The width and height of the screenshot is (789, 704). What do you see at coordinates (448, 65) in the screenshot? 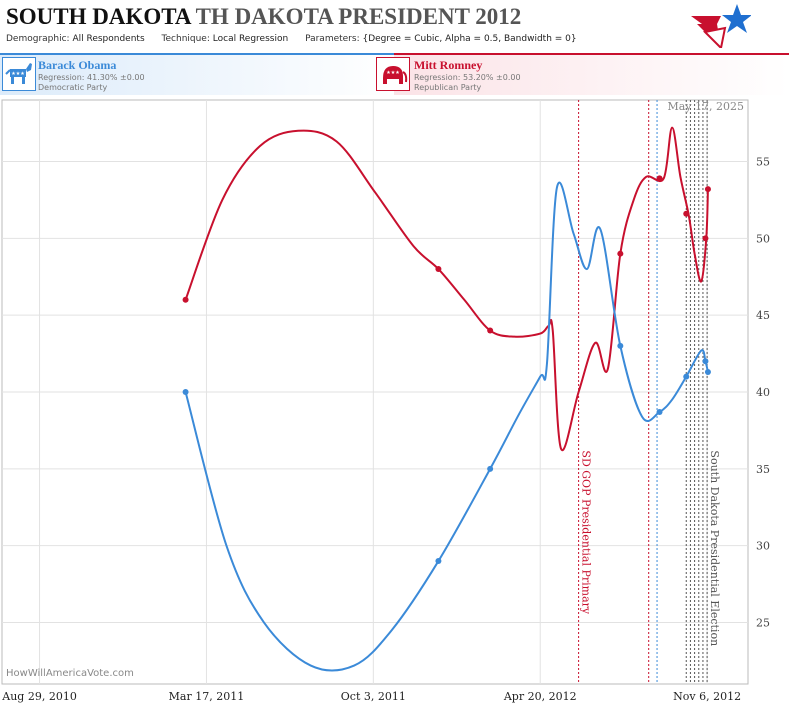
I see `candidate-name: Mitt Romney` at bounding box center [448, 65].